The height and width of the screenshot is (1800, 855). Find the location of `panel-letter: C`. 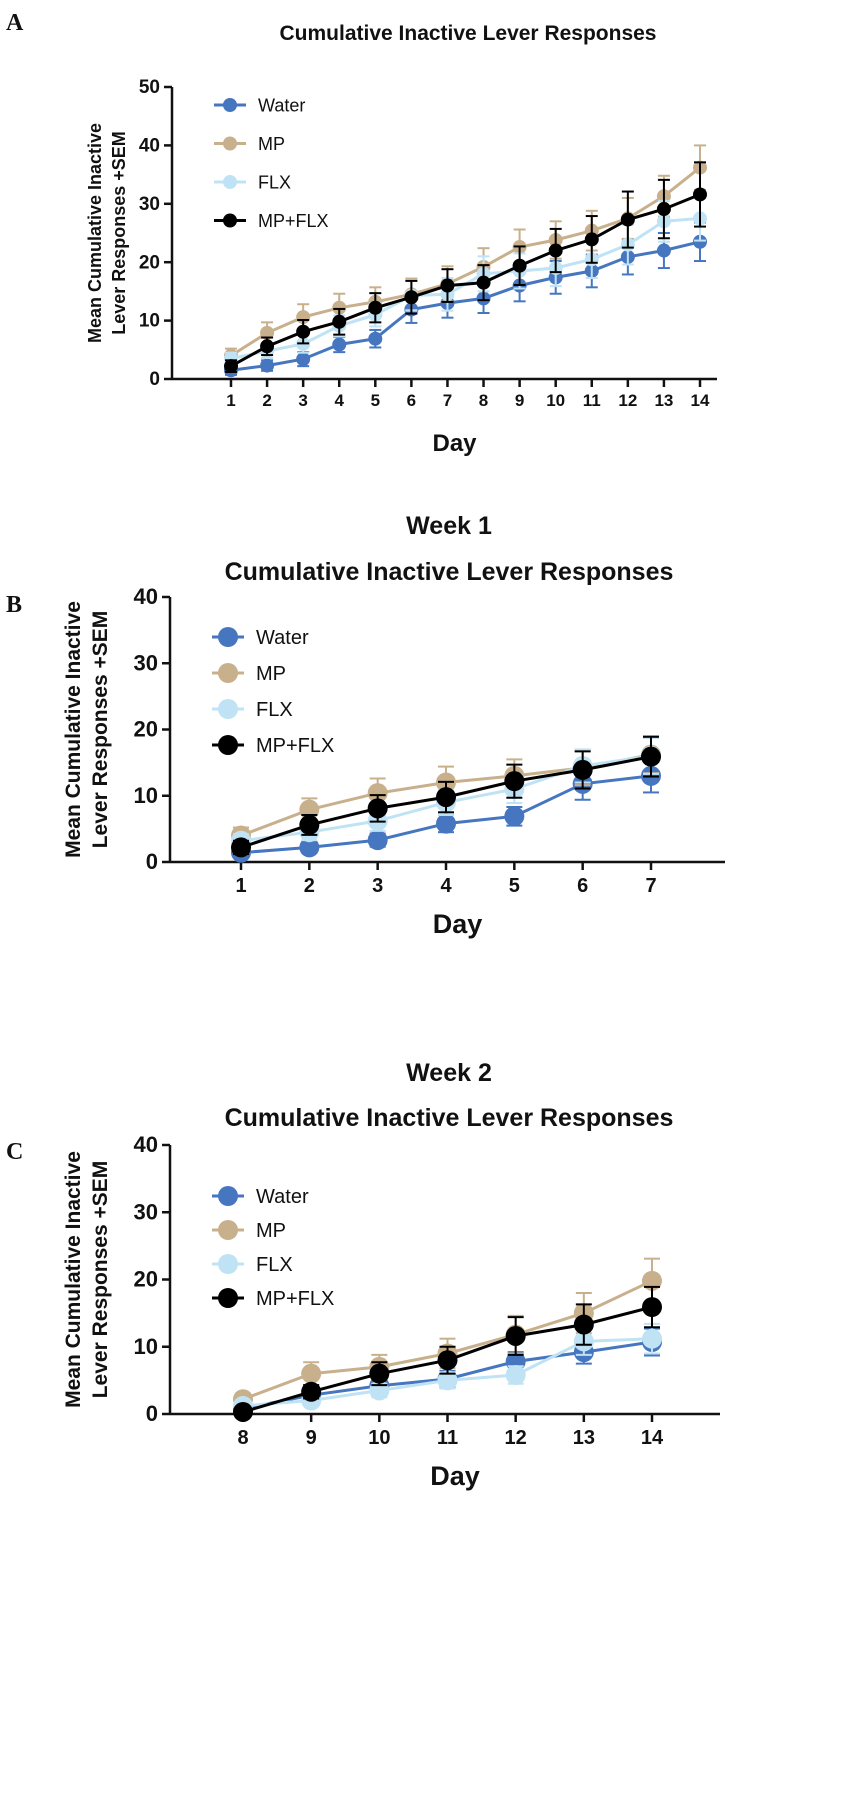

panel-letter: C is located at coordinates (14, 1152).